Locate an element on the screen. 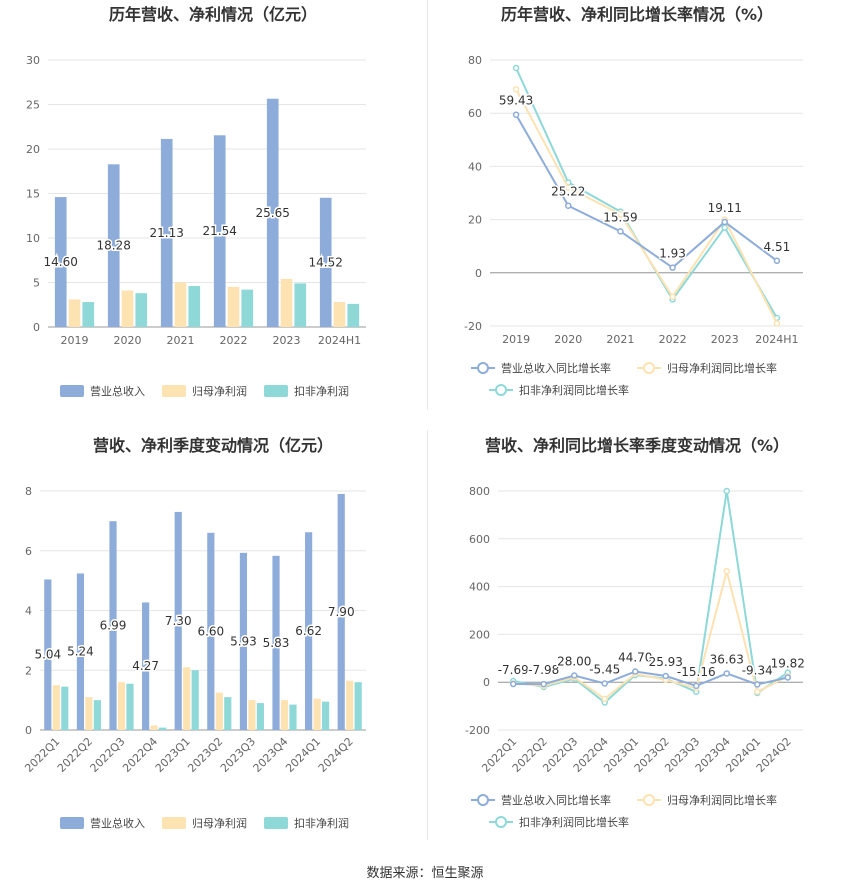  data-label: 14.52 is located at coordinates (326, 262).